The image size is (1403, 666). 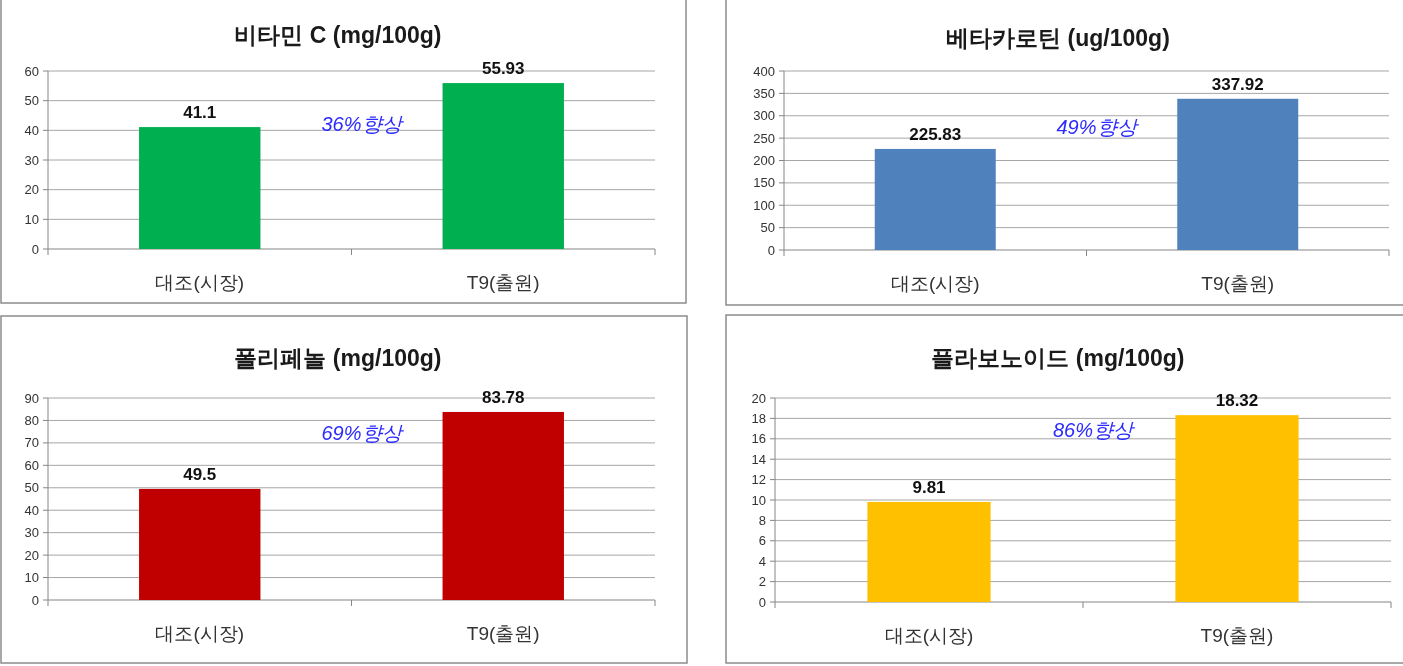 I want to click on annotation: 49%향상, so click(x=1097, y=127).